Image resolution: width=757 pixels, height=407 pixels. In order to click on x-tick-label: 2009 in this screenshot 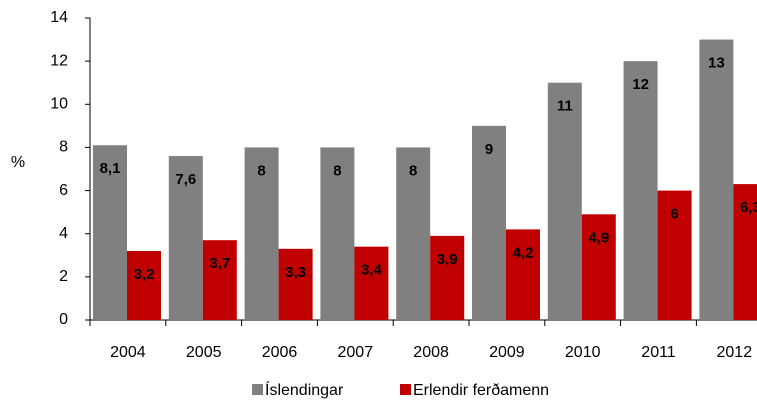, I will do `click(507, 352)`.